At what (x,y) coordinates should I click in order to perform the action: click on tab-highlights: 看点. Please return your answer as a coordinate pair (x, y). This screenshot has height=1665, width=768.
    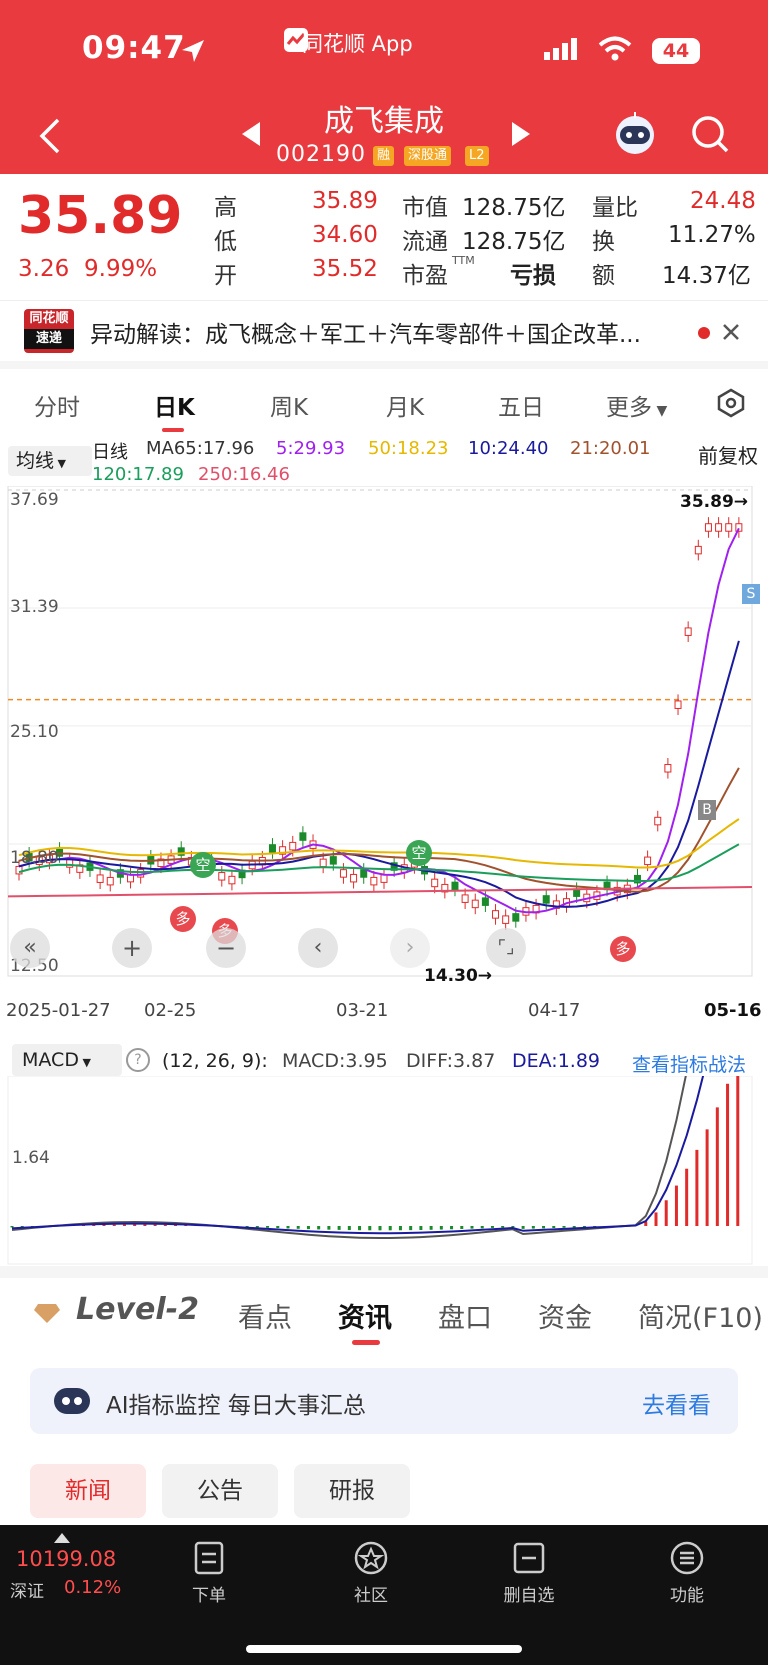
    Looking at the image, I should click on (265, 1318).